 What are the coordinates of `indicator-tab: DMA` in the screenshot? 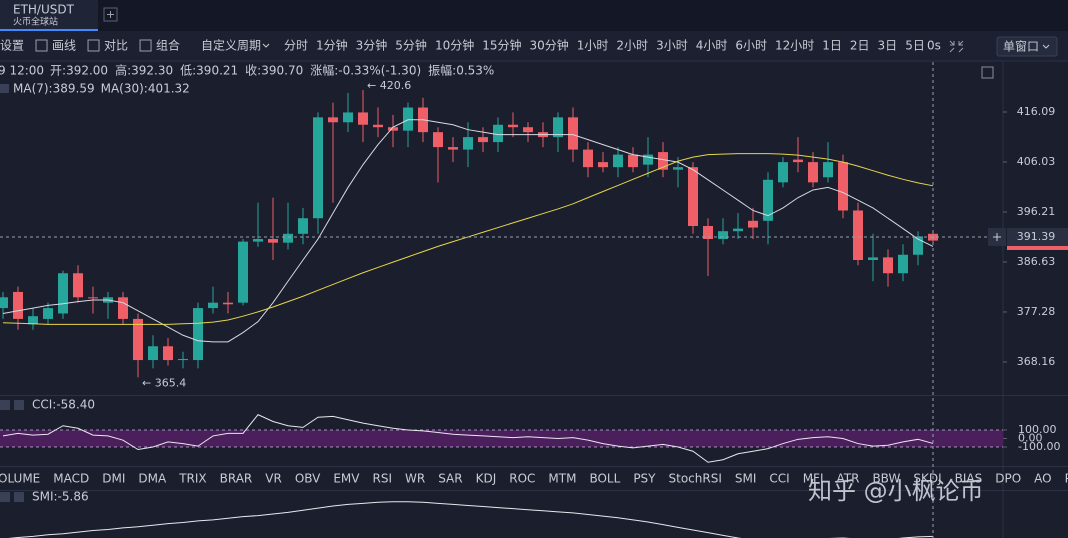 It's located at (152, 479).